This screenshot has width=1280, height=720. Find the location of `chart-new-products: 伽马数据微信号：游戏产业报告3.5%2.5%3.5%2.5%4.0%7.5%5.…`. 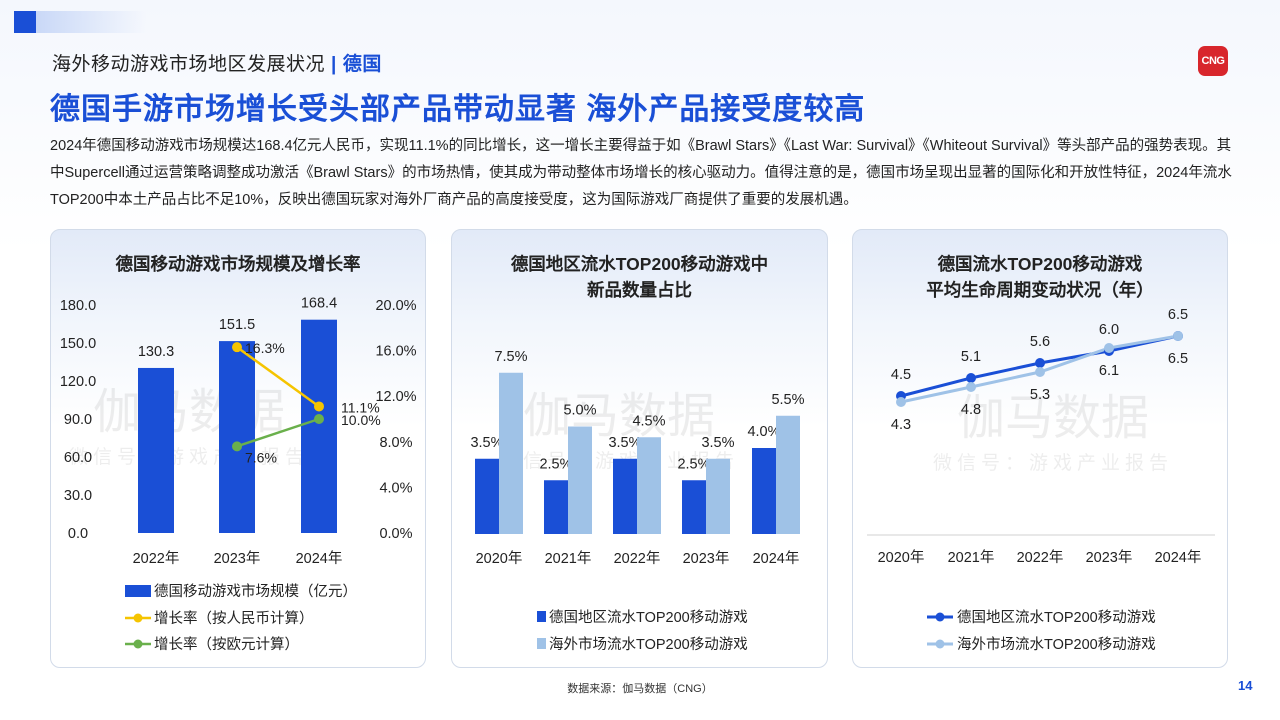

chart-new-products: 伽马数据微信号：游戏产业报告3.5%2.5%3.5%2.5%4.0%7.5%5.… is located at coordinates (637, 501).